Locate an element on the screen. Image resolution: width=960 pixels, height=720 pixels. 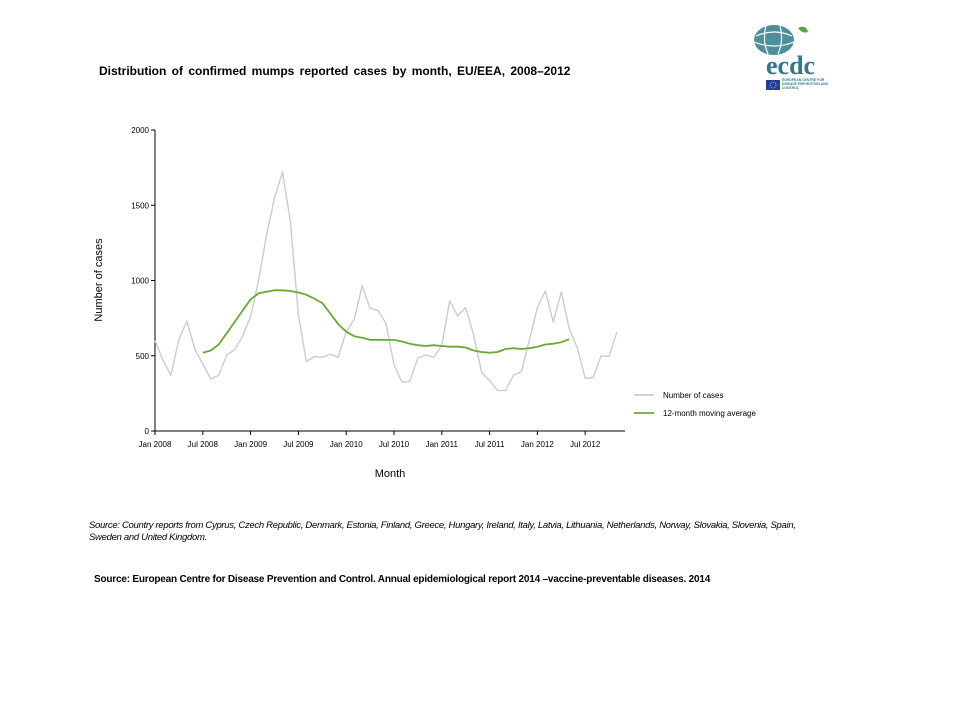
x-axis-label: Month is located at coordinates (390, 474).